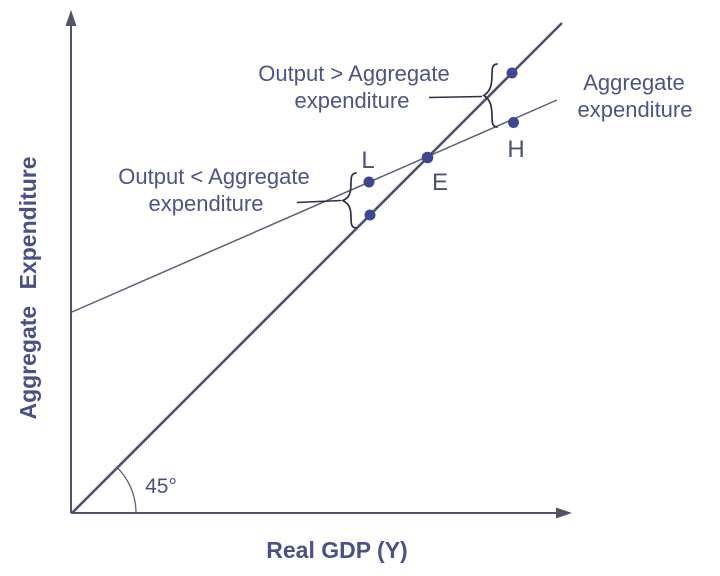 The height and width of the screenshot is (576, 720). What do you see at coordinates (369, 182) in the screenshot?
I see `dot-point-l` at bounding box center [369, 182].